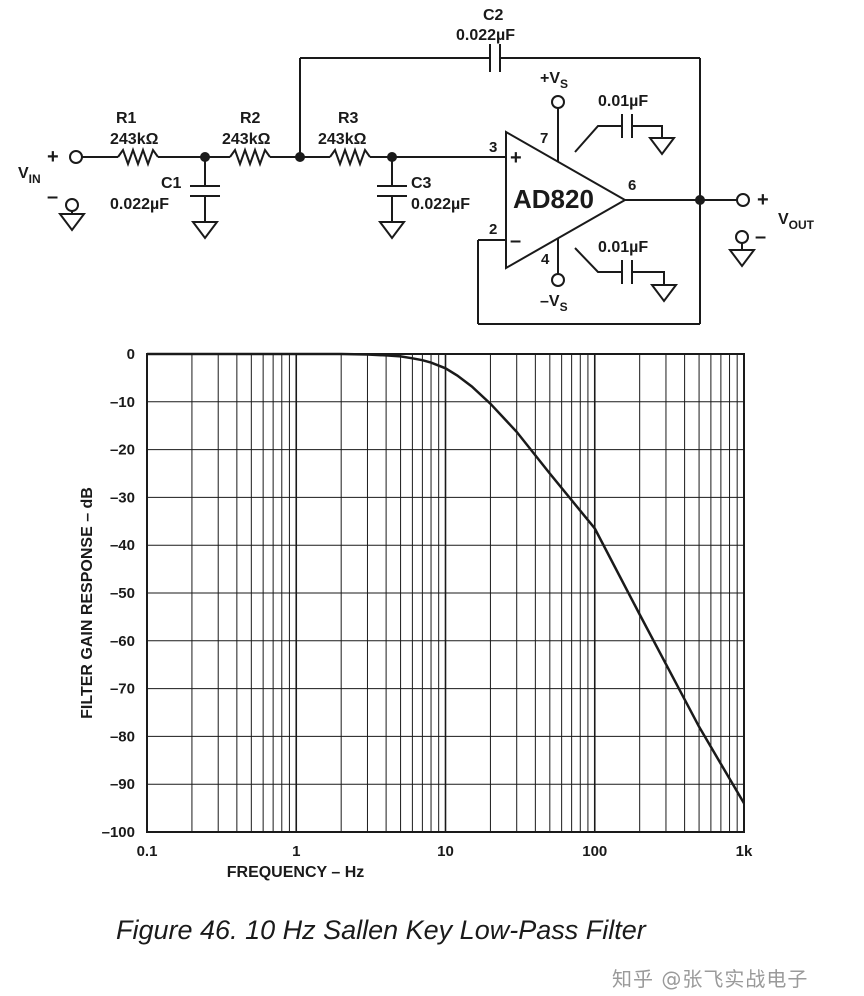  Describe the element at coordinates (53, 157) in the screenshot. I see `vin-plus: +` at that location.